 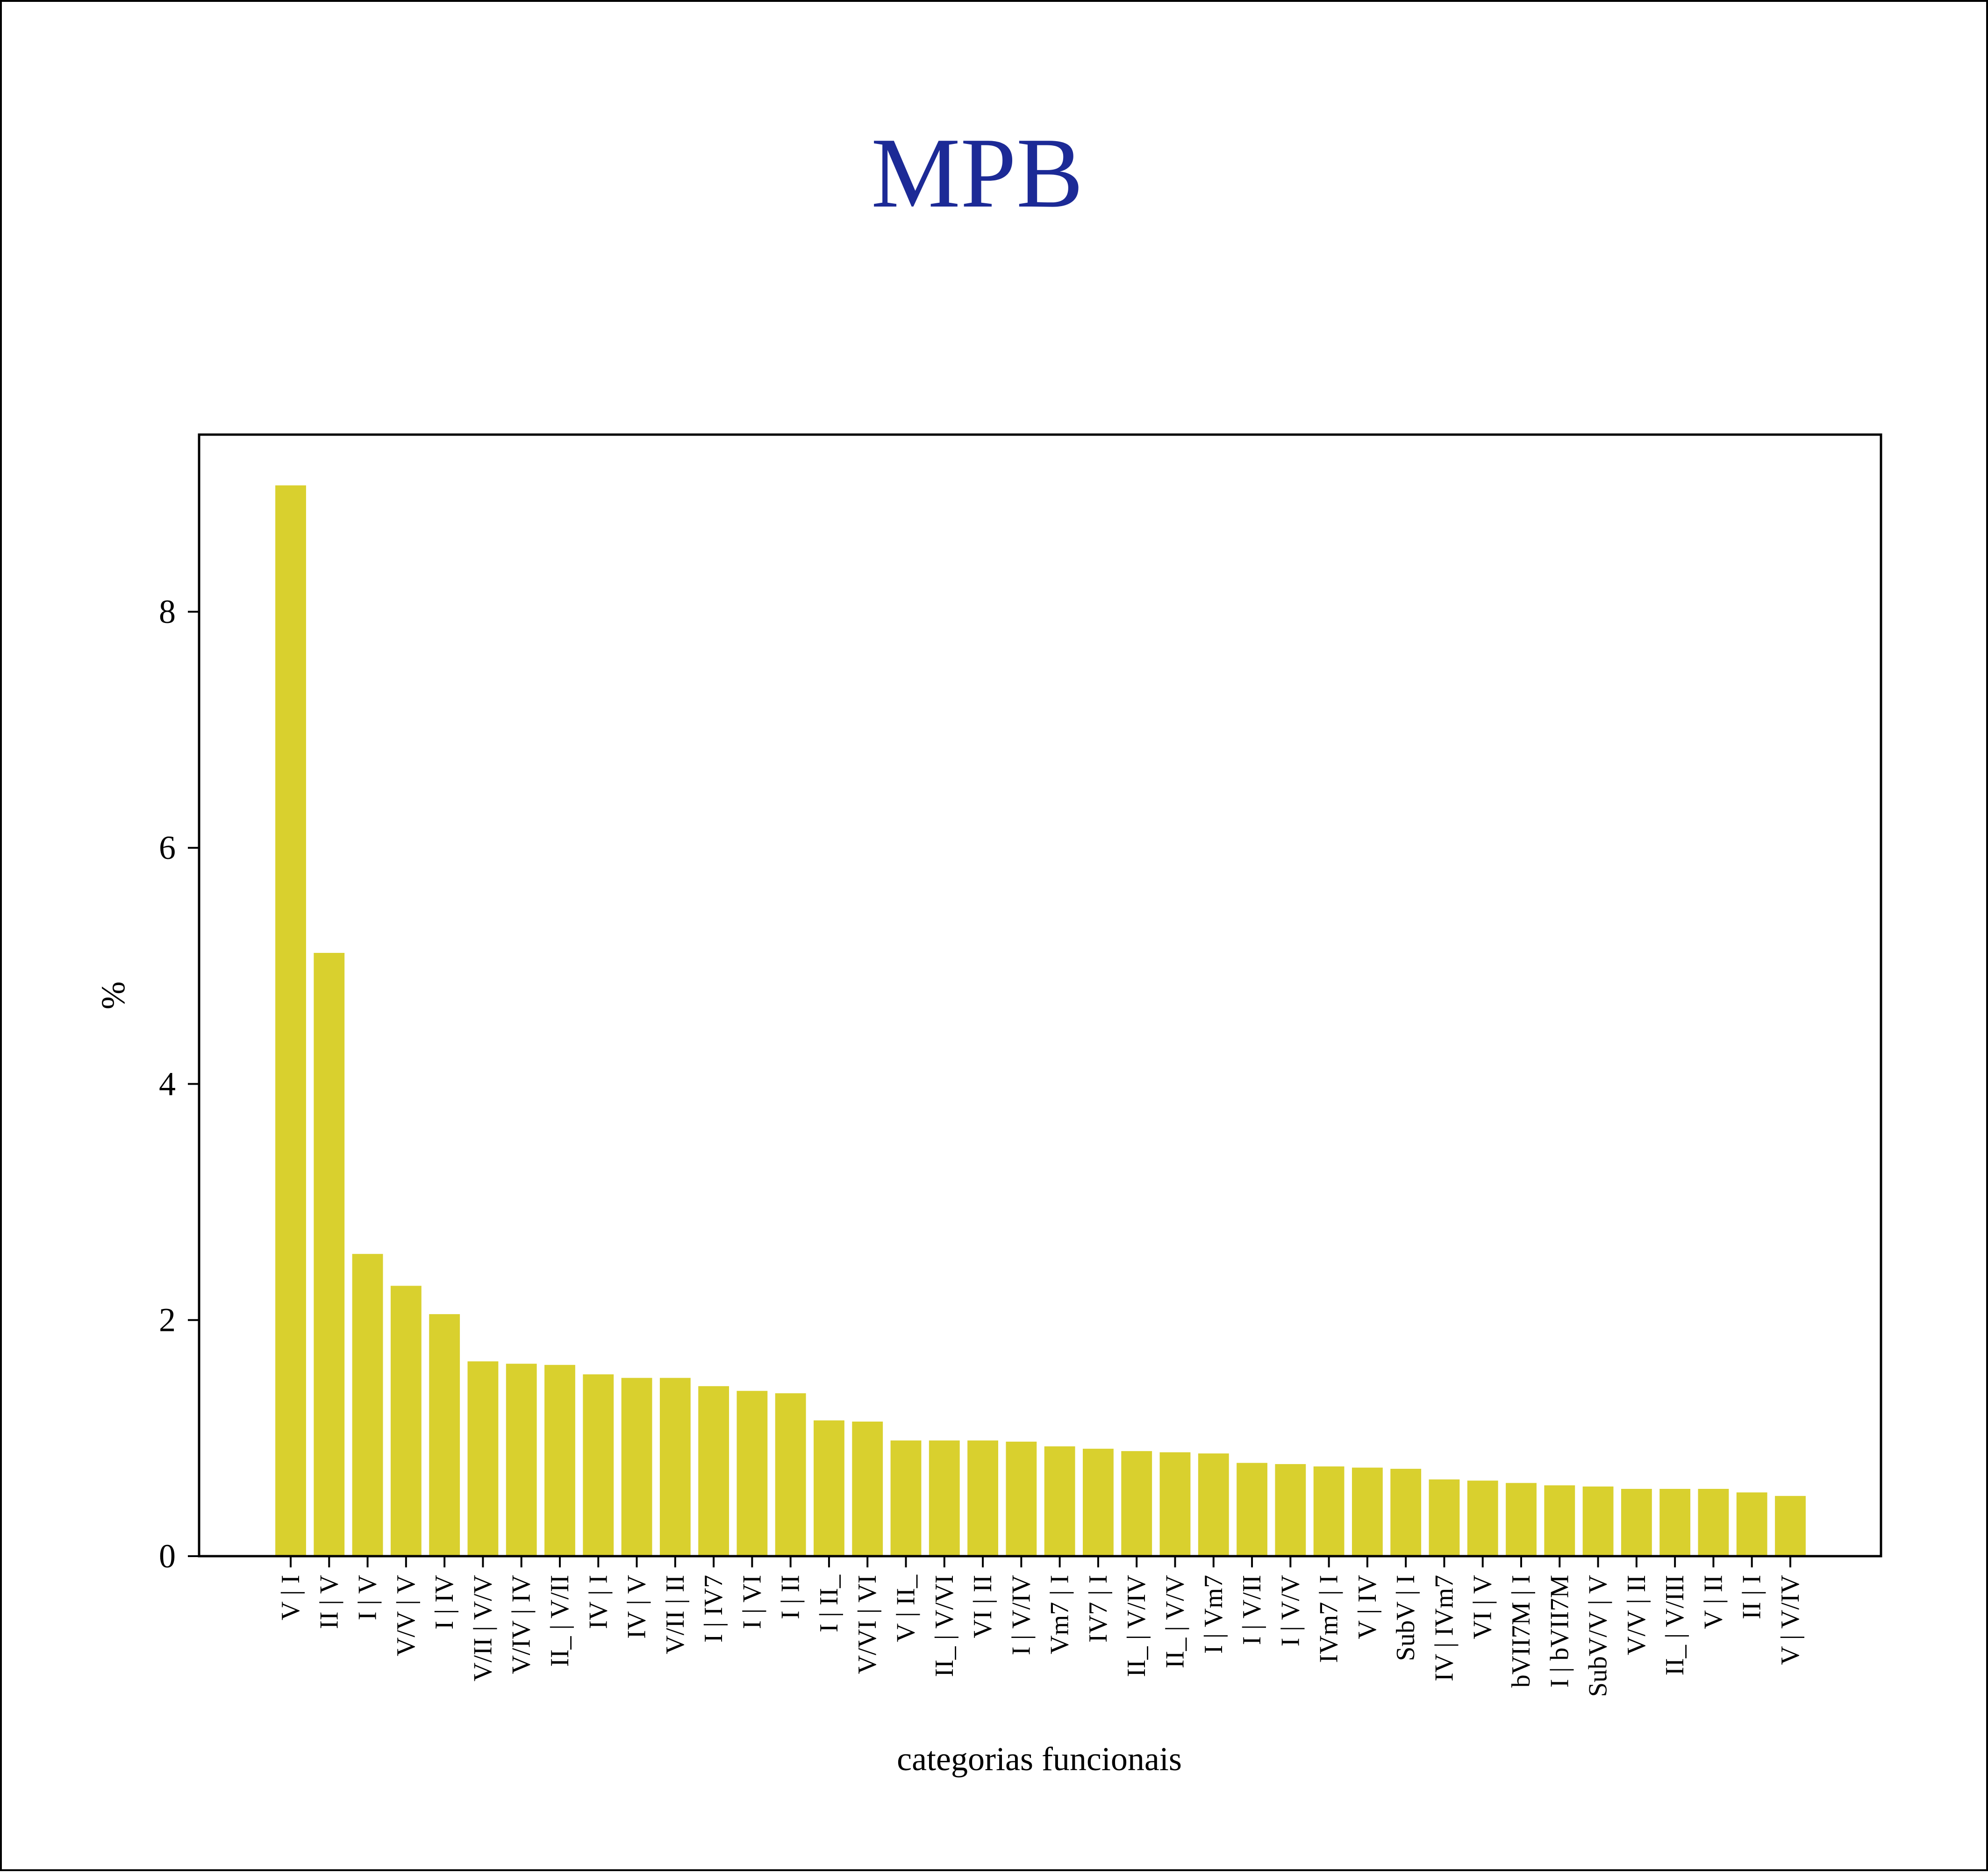 What do you see at coordinates (982, 1606) in the screenshot?
I see `x-tick-label: VI | II` at bounding box center [982, 1606].